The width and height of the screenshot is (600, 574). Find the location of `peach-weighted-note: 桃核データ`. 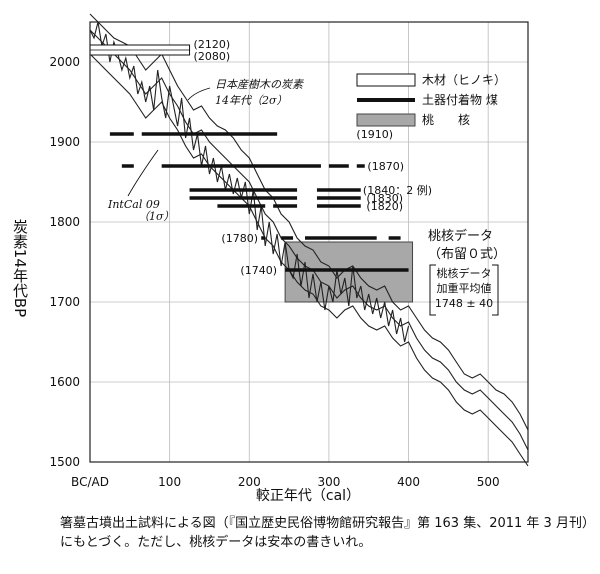

peach-weighted-note: 桃核データ is located at coordinates (464, 273).